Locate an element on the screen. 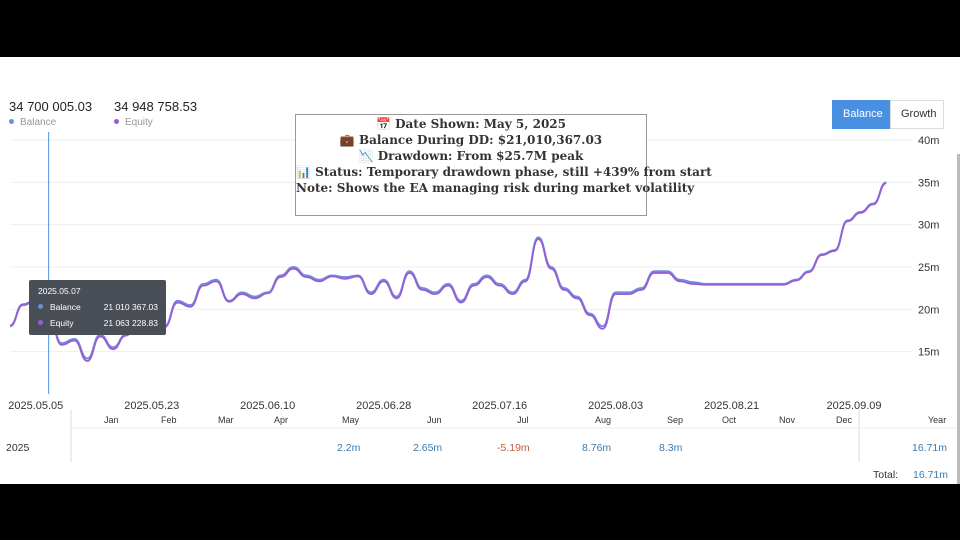  equity-stat: 34 948 758.53 Equity is located at coordinates (155, 113).